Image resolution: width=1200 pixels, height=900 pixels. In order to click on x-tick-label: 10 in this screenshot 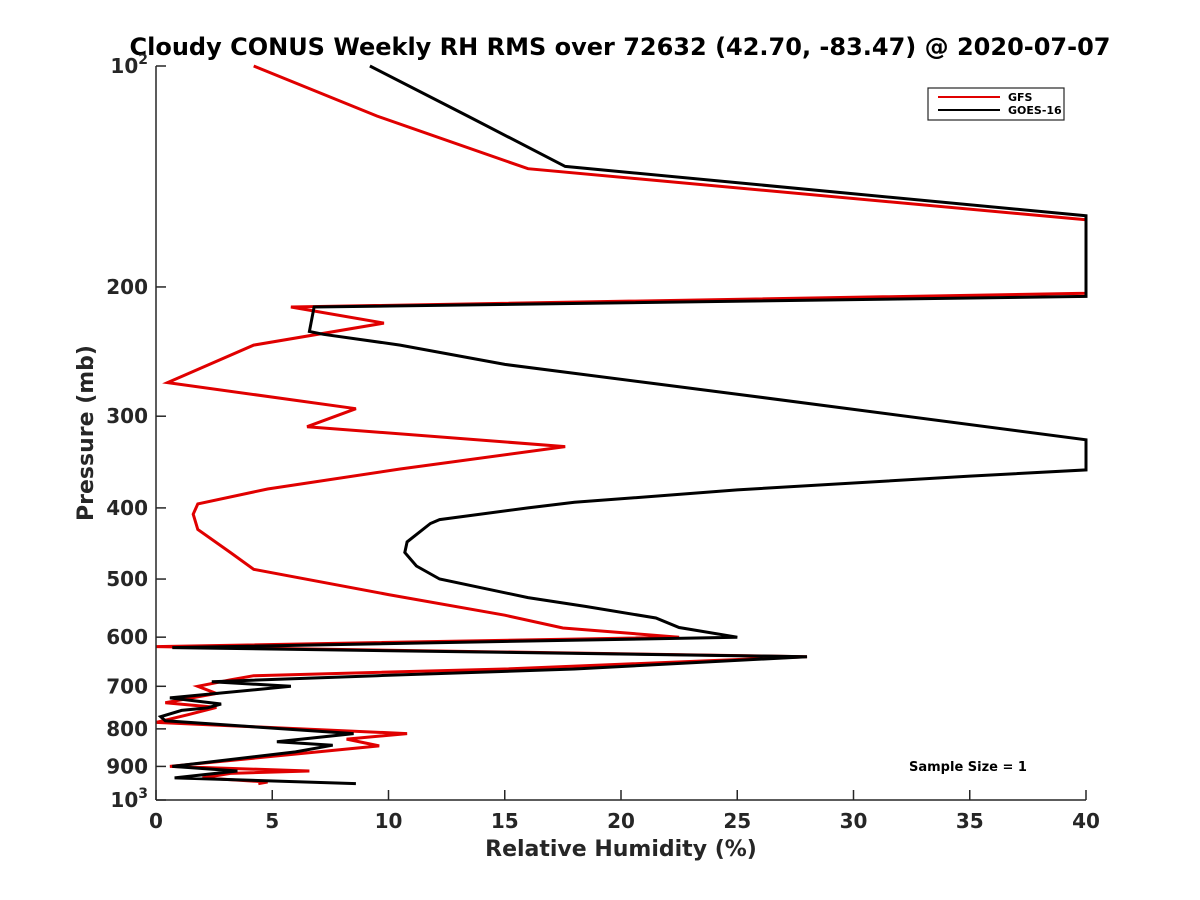, I will do `click(389, 821)`.